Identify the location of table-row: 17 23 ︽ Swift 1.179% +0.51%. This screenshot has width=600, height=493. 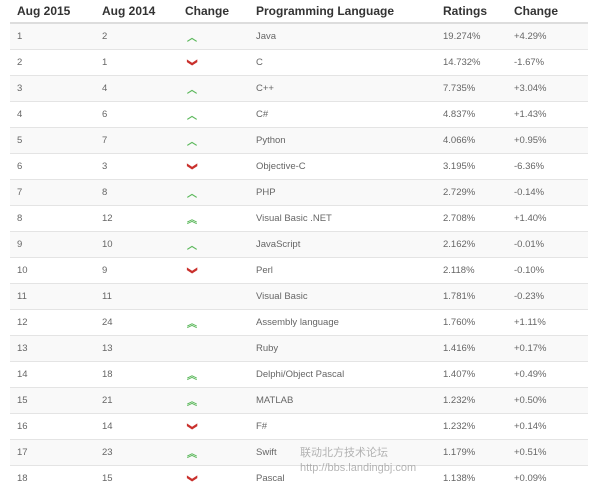
(299, 452).